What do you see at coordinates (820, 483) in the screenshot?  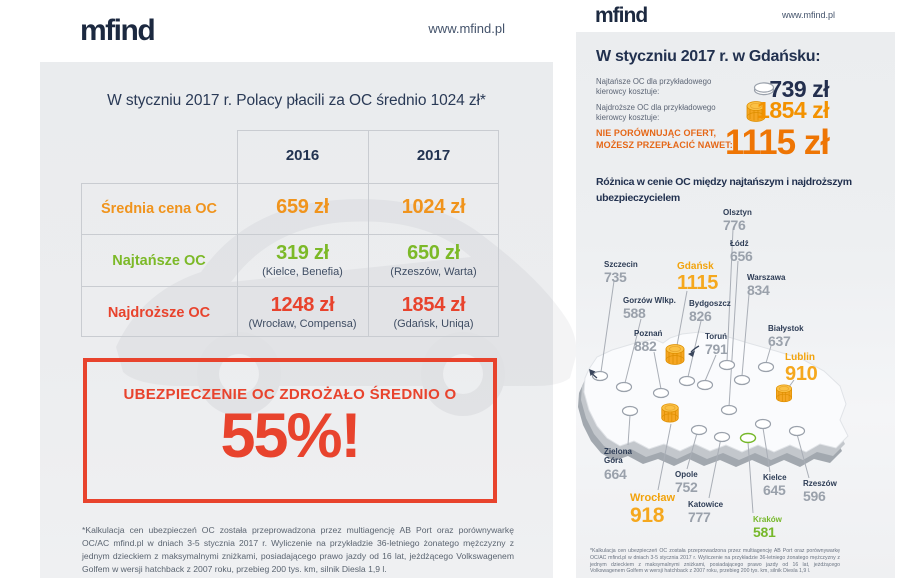 I see `city-name: Rzeszów` at bounding box center [820, 483].